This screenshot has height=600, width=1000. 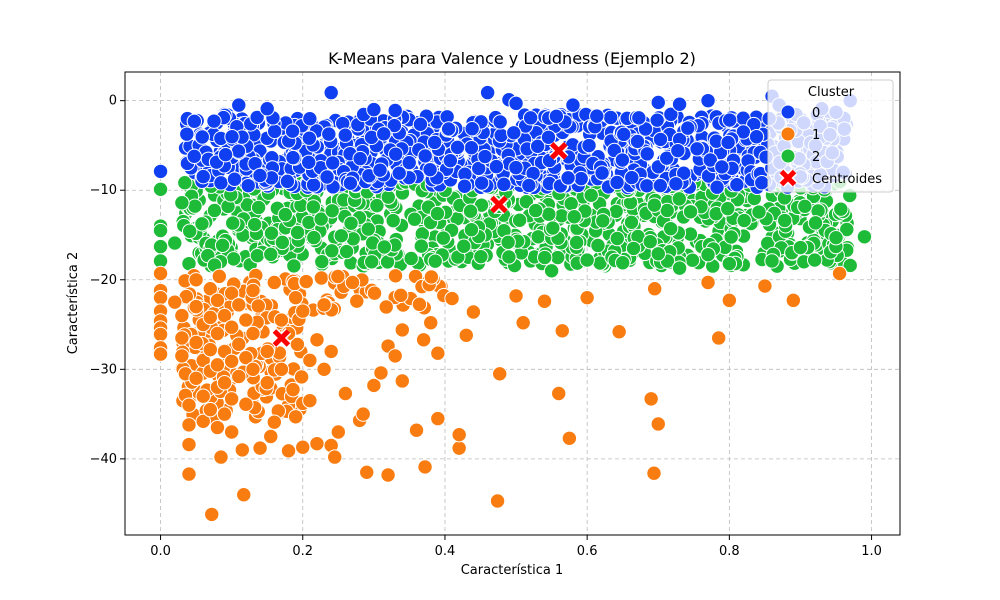 What do you see at coordinates (816, 135) in the screenshot?
I see `legend-label: 1` at bounding box center [816, 135].